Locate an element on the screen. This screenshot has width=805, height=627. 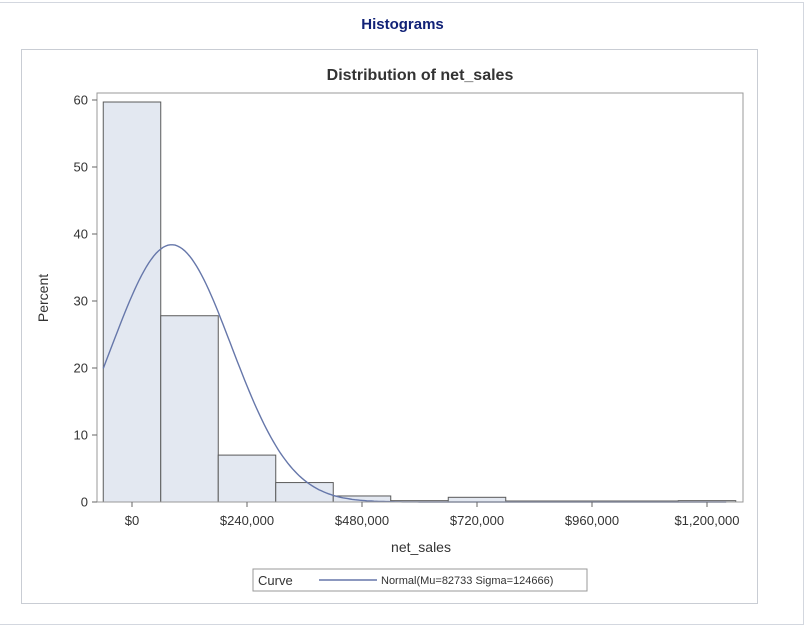
y-tick-label: 30 is located at coordinates (81, 301).